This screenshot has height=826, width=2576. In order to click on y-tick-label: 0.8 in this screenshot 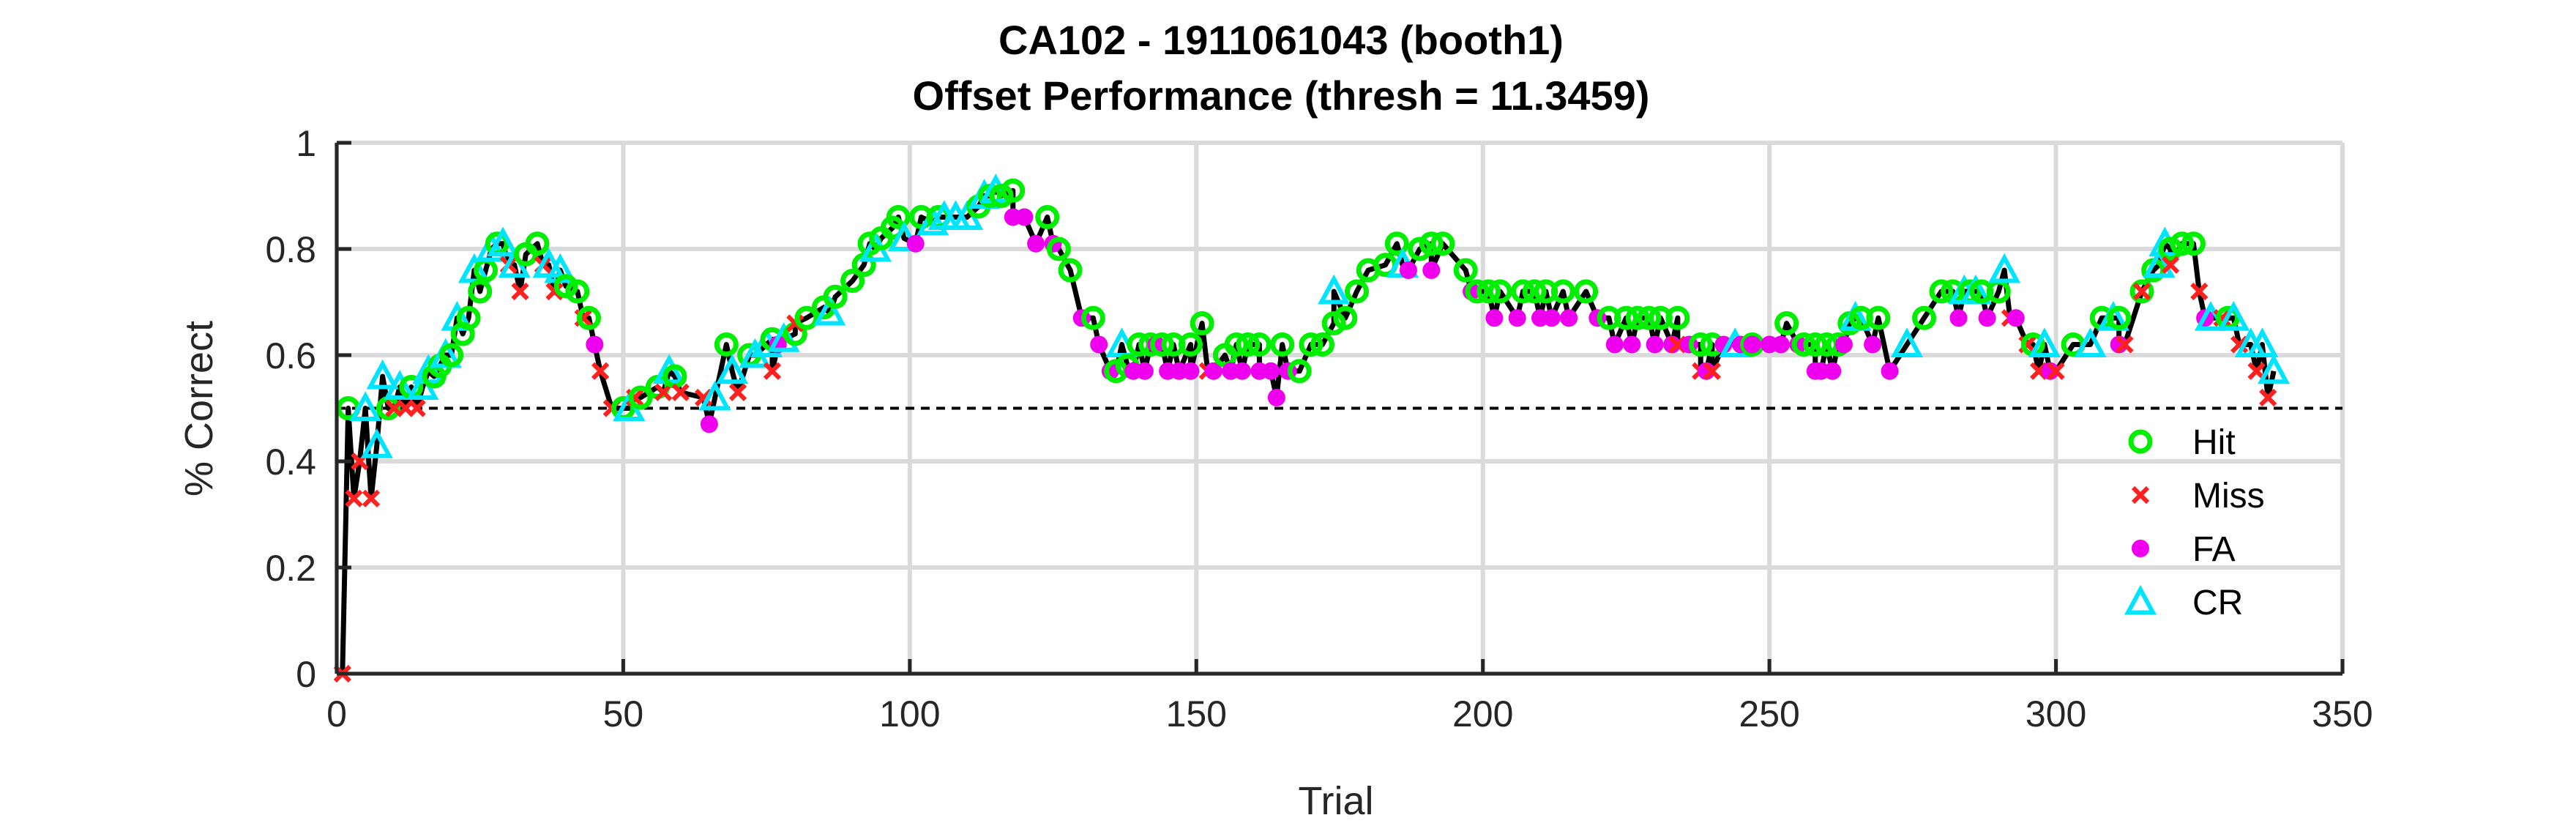, I will do `click(290, 250)`.